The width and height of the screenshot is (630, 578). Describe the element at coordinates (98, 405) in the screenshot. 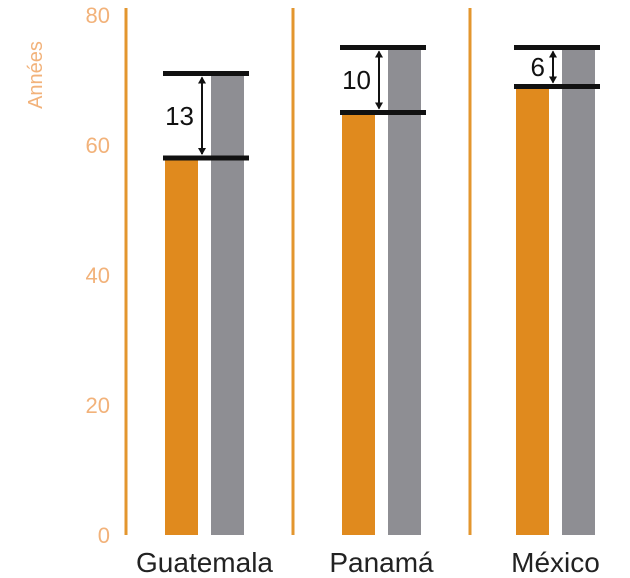

I see `y-tick-label: 20` at that location.